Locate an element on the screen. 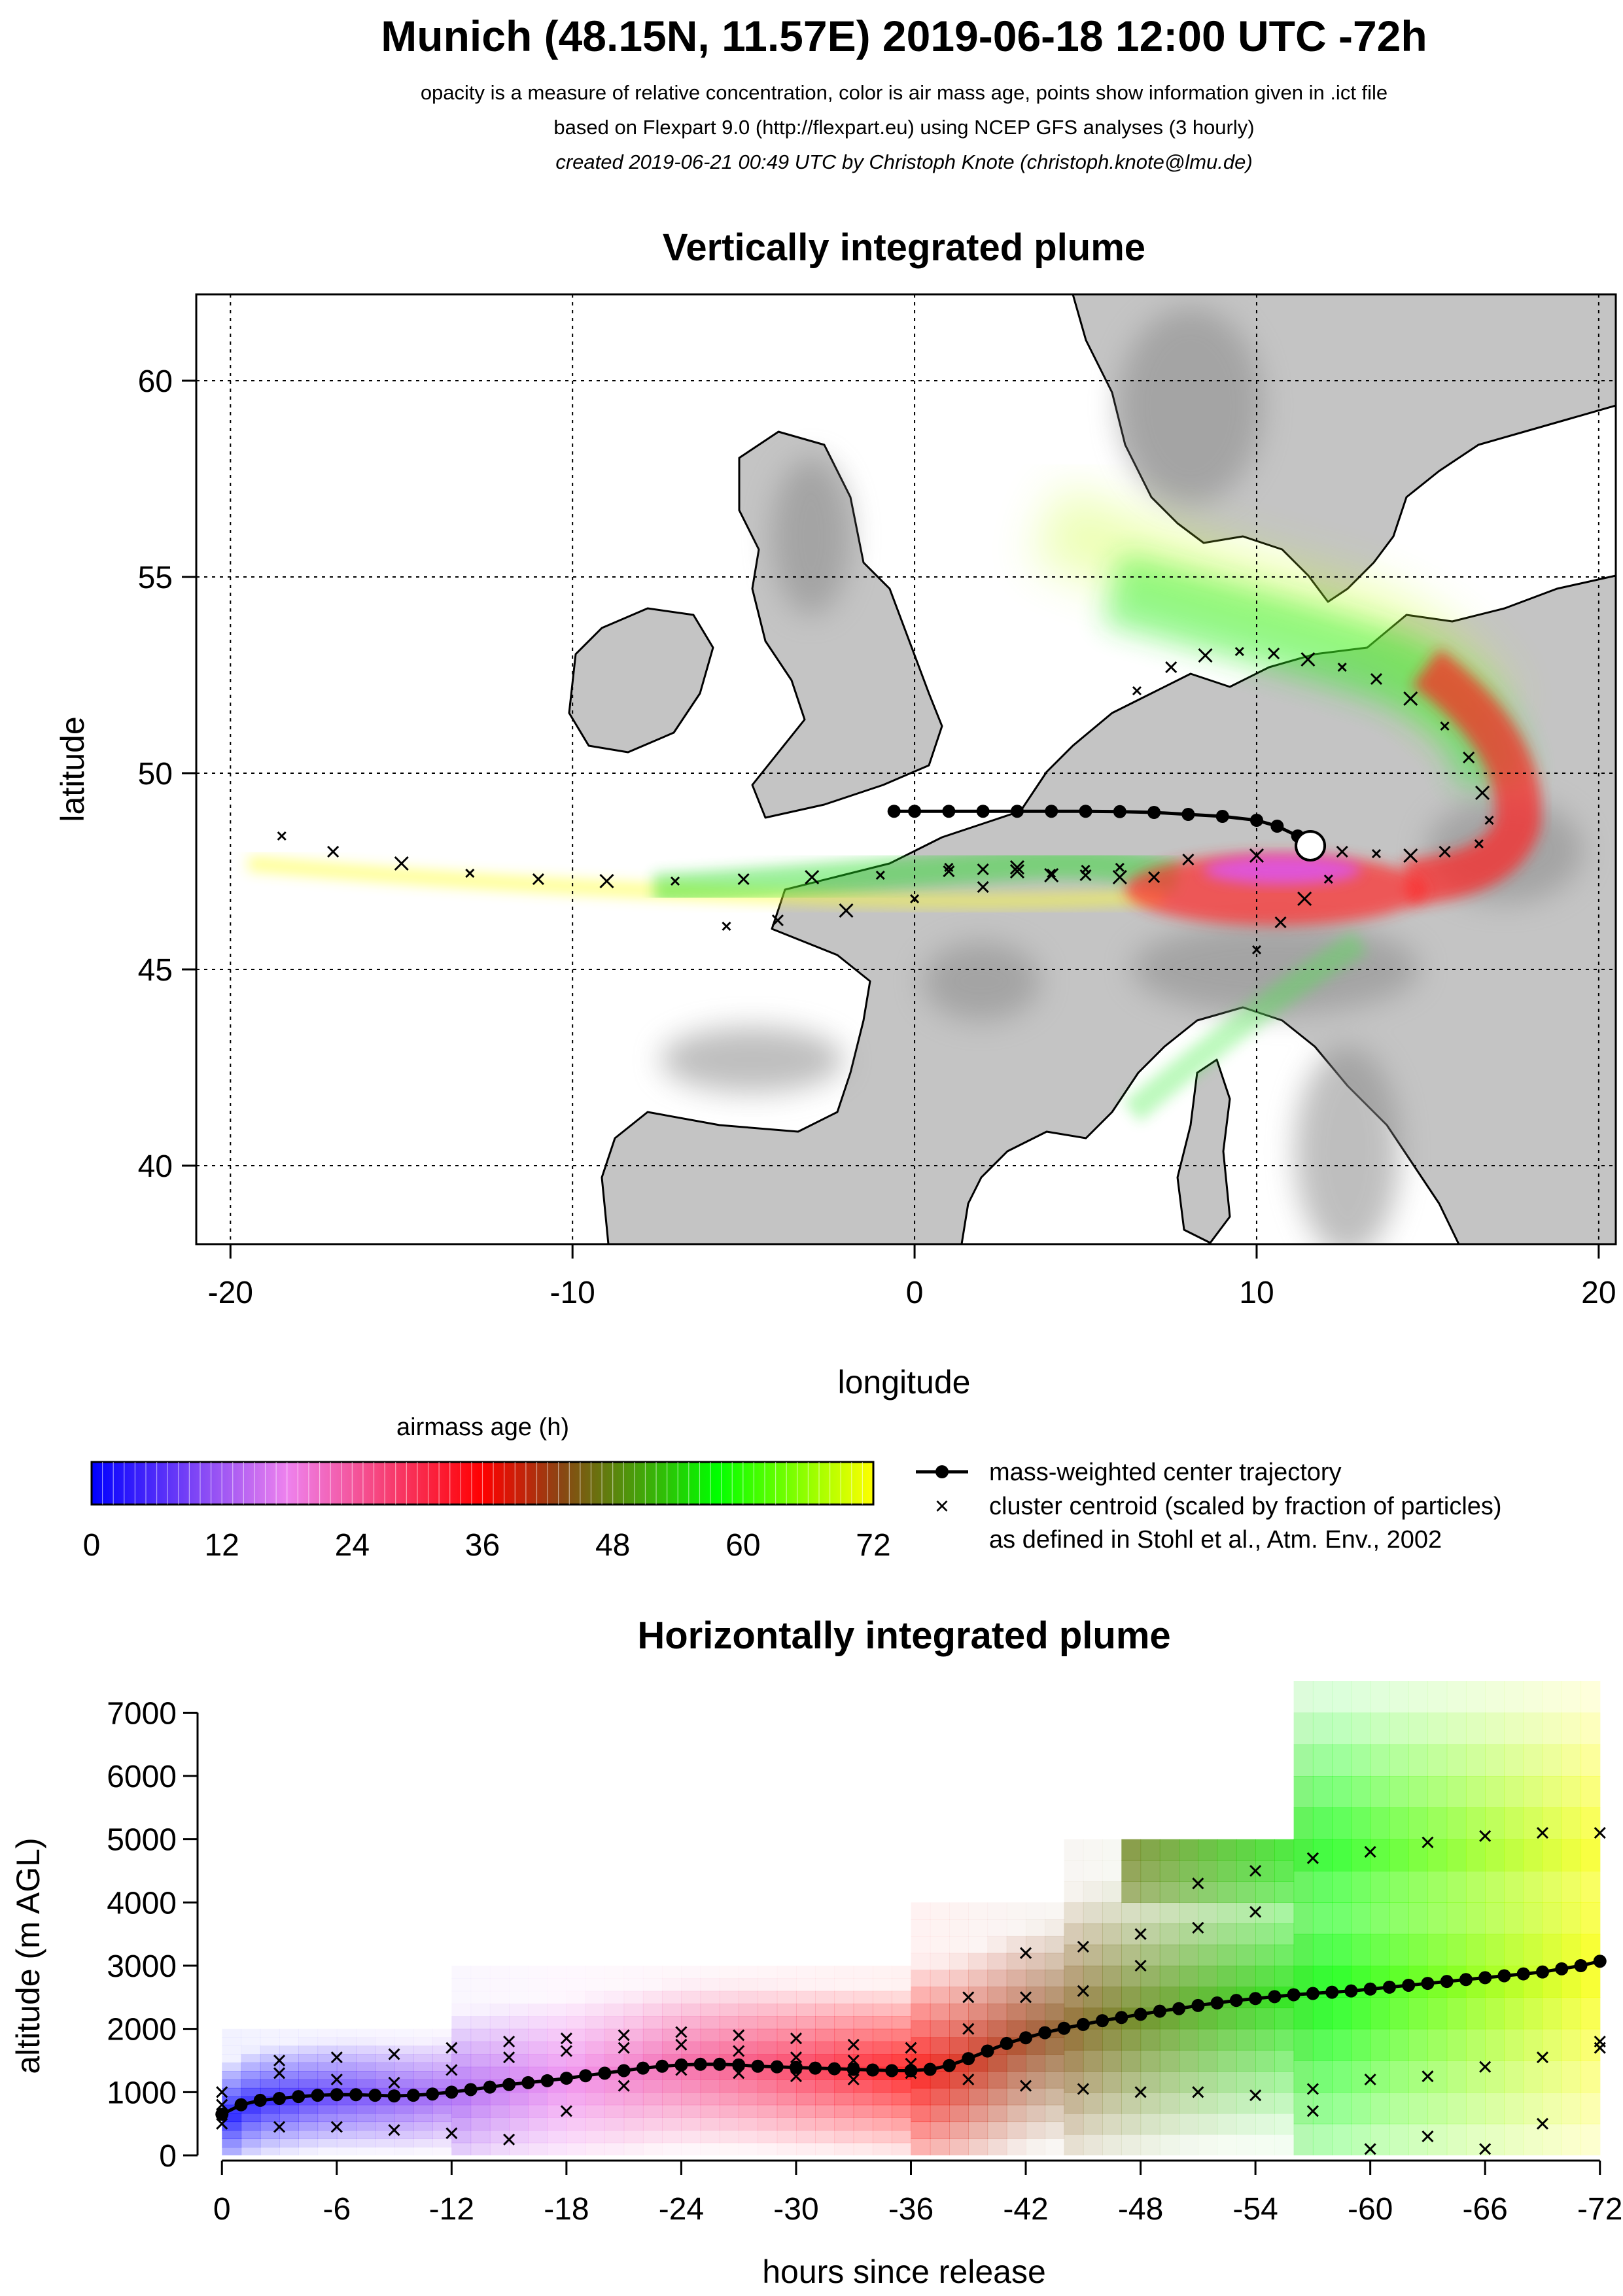  altitude-cluster-2-point-4-b is located at coordinates (452, 2070).